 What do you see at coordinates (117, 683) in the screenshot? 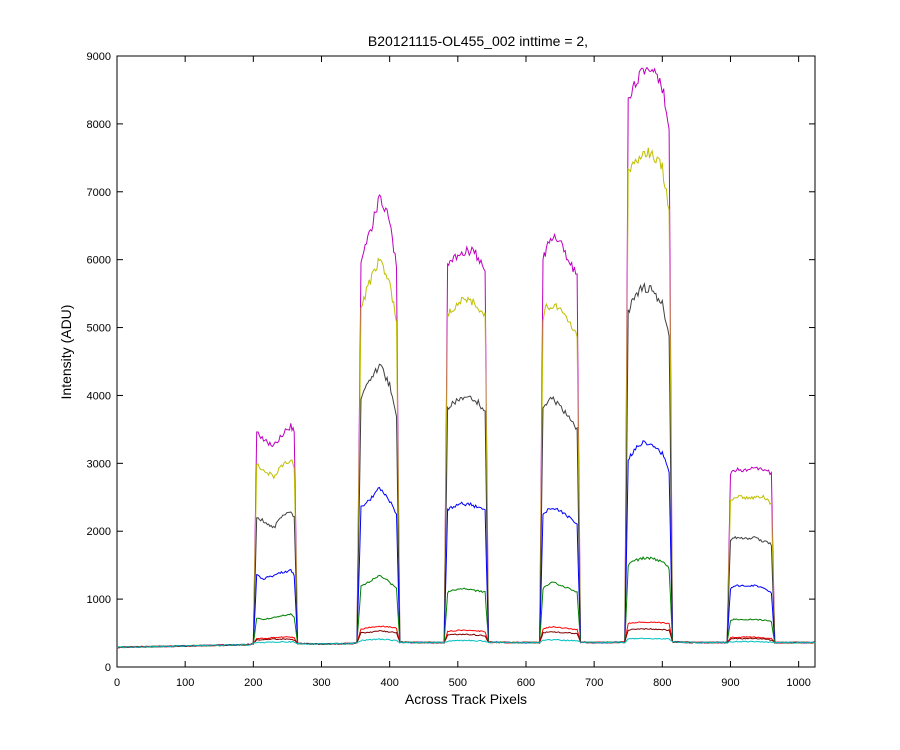
I see `x-tick-label: 0` at bounding box center [117, 683].